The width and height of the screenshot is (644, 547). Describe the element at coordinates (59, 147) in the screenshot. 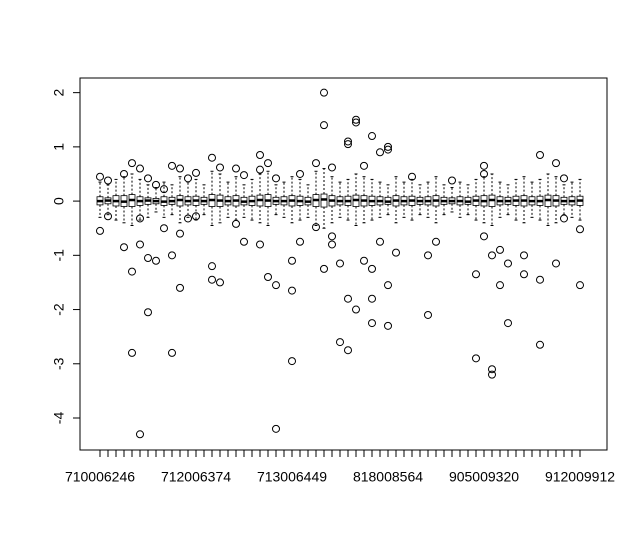

I see `y-tick-label: 1` at that location.